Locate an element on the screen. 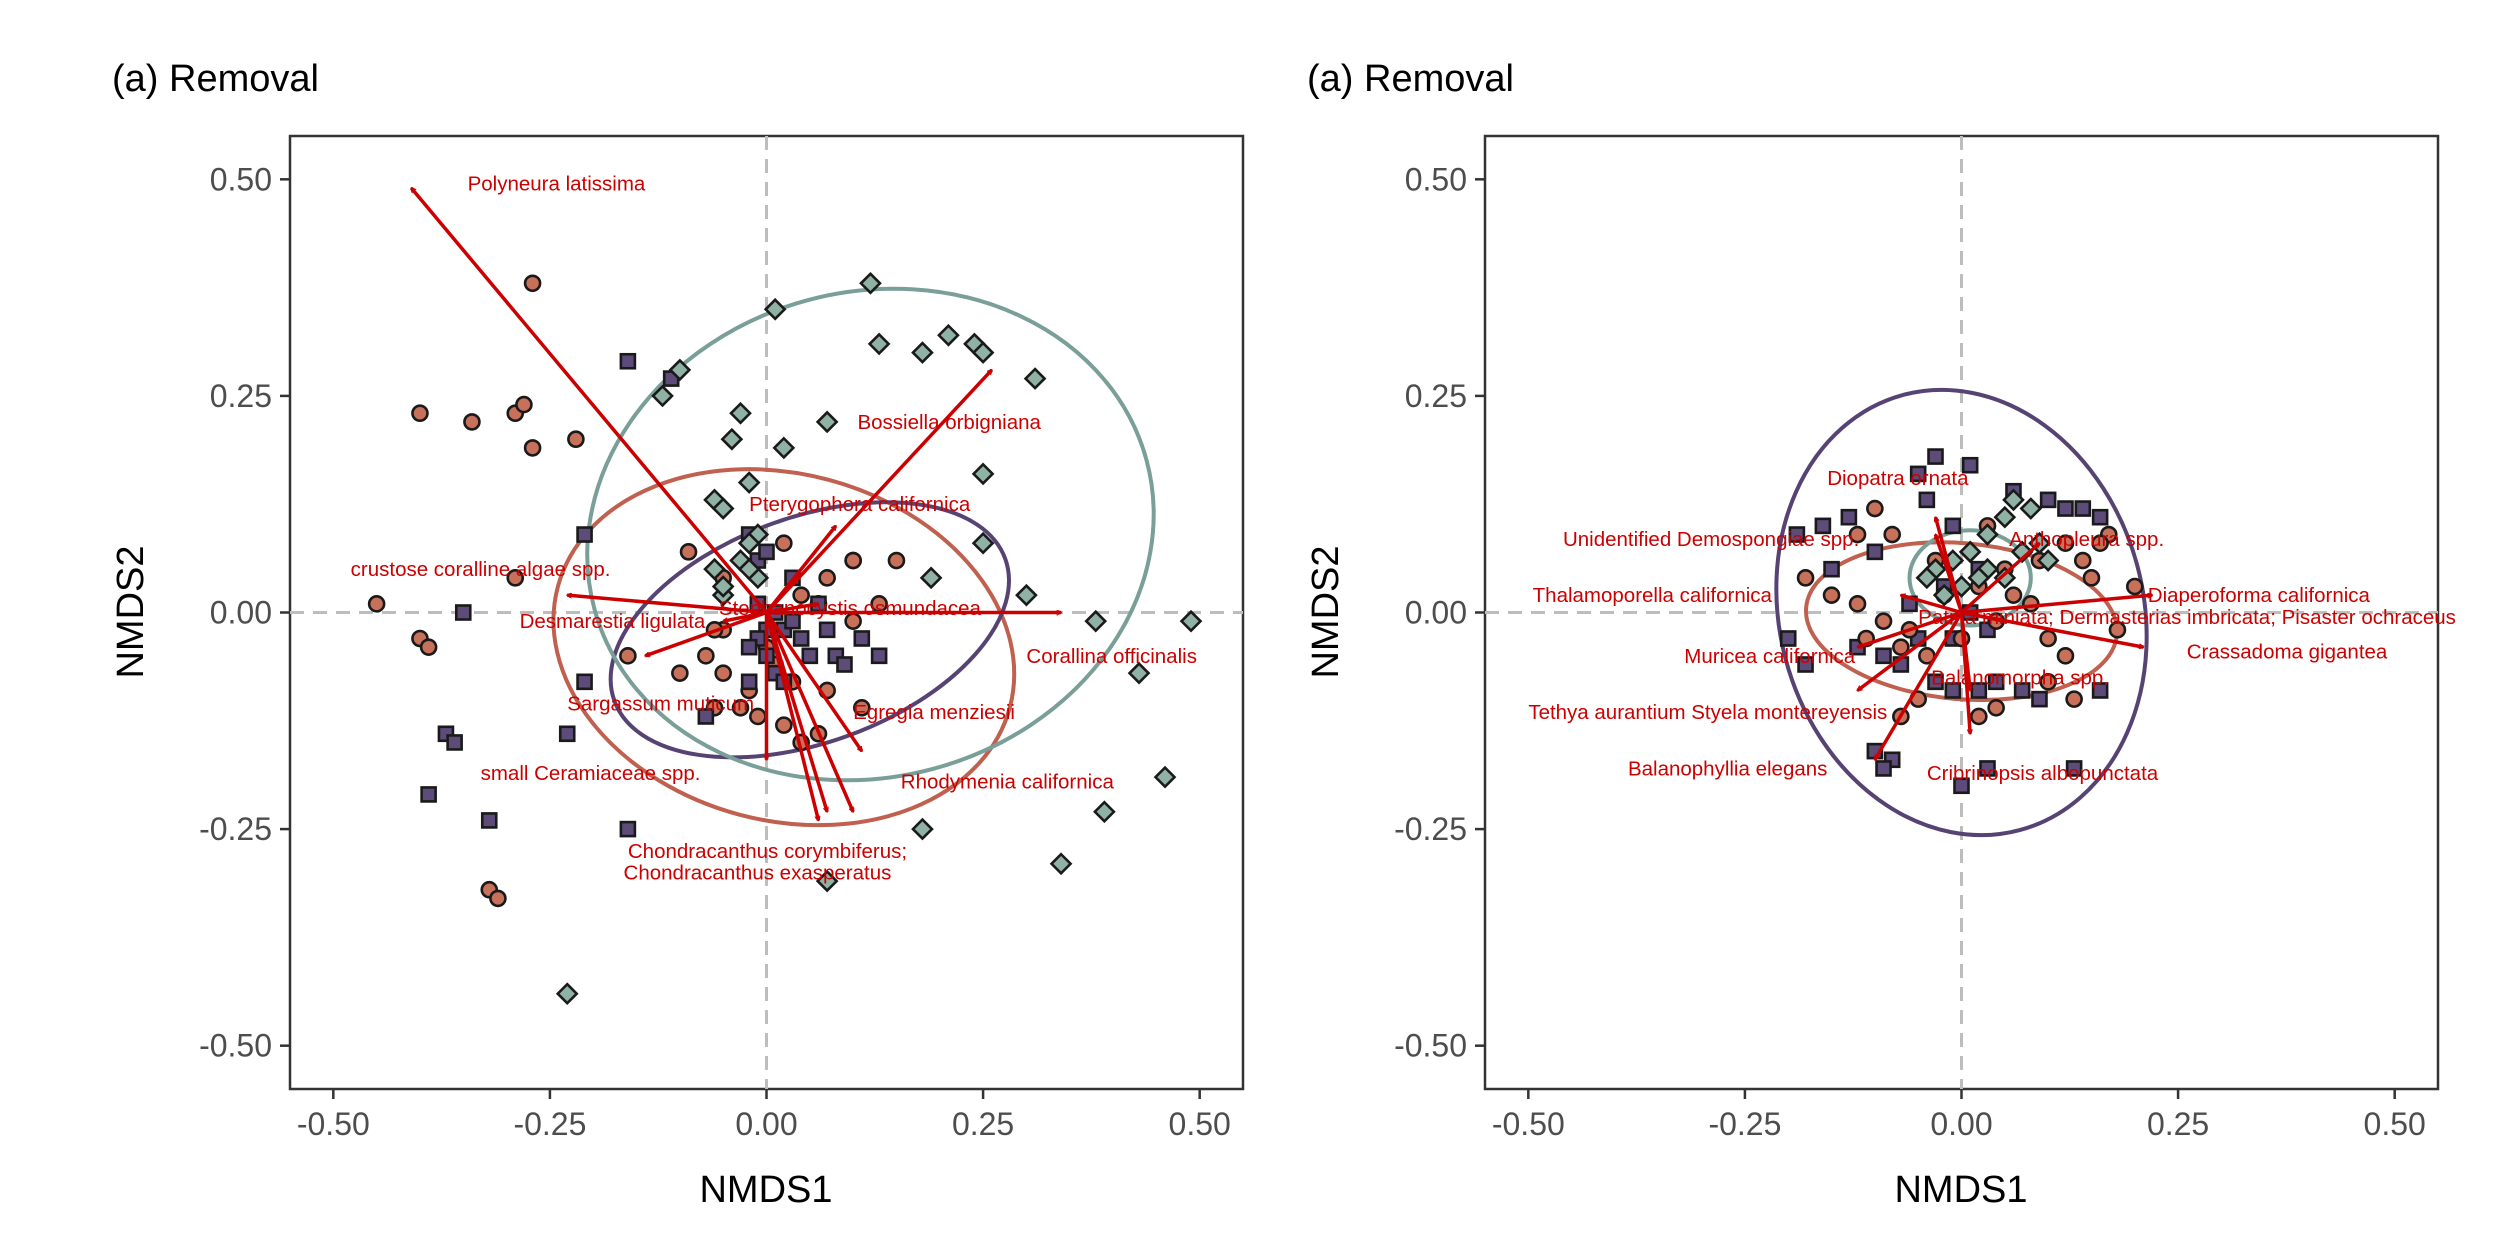 This screenshot has width=2519, height=1259. panel-left-arrows is located at coordinates (735, 504).